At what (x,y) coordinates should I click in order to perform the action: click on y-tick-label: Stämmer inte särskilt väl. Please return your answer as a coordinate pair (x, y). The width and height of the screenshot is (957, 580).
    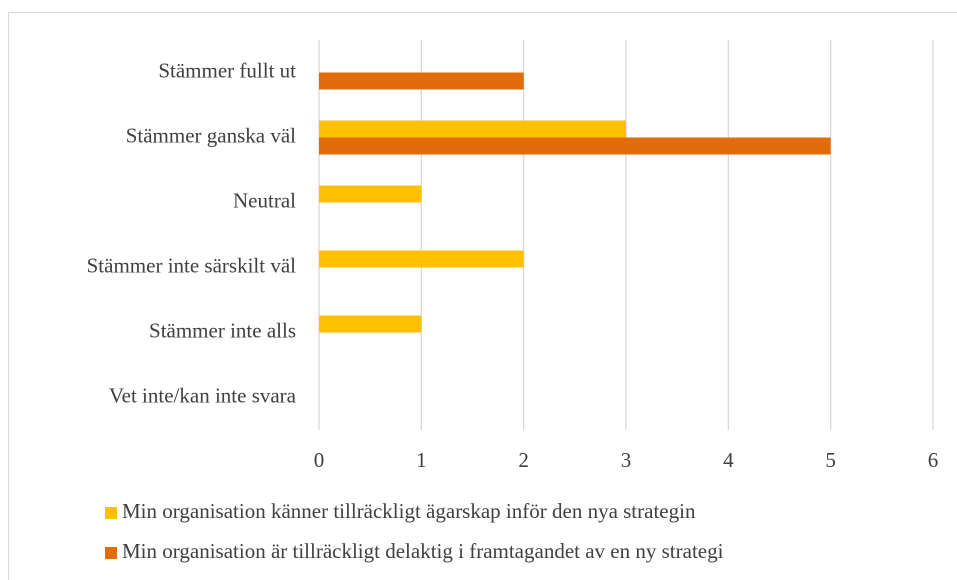
    Looking at the image, I should click on (192, 265).